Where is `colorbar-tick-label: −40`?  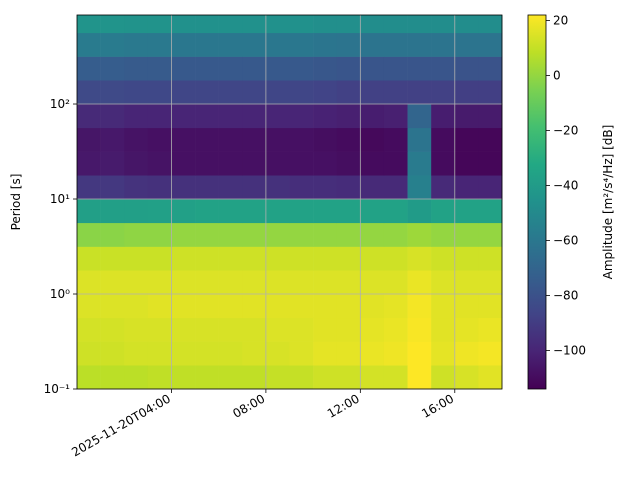 colorbar-tick-label: −40 is located at coordinates (565, 186).